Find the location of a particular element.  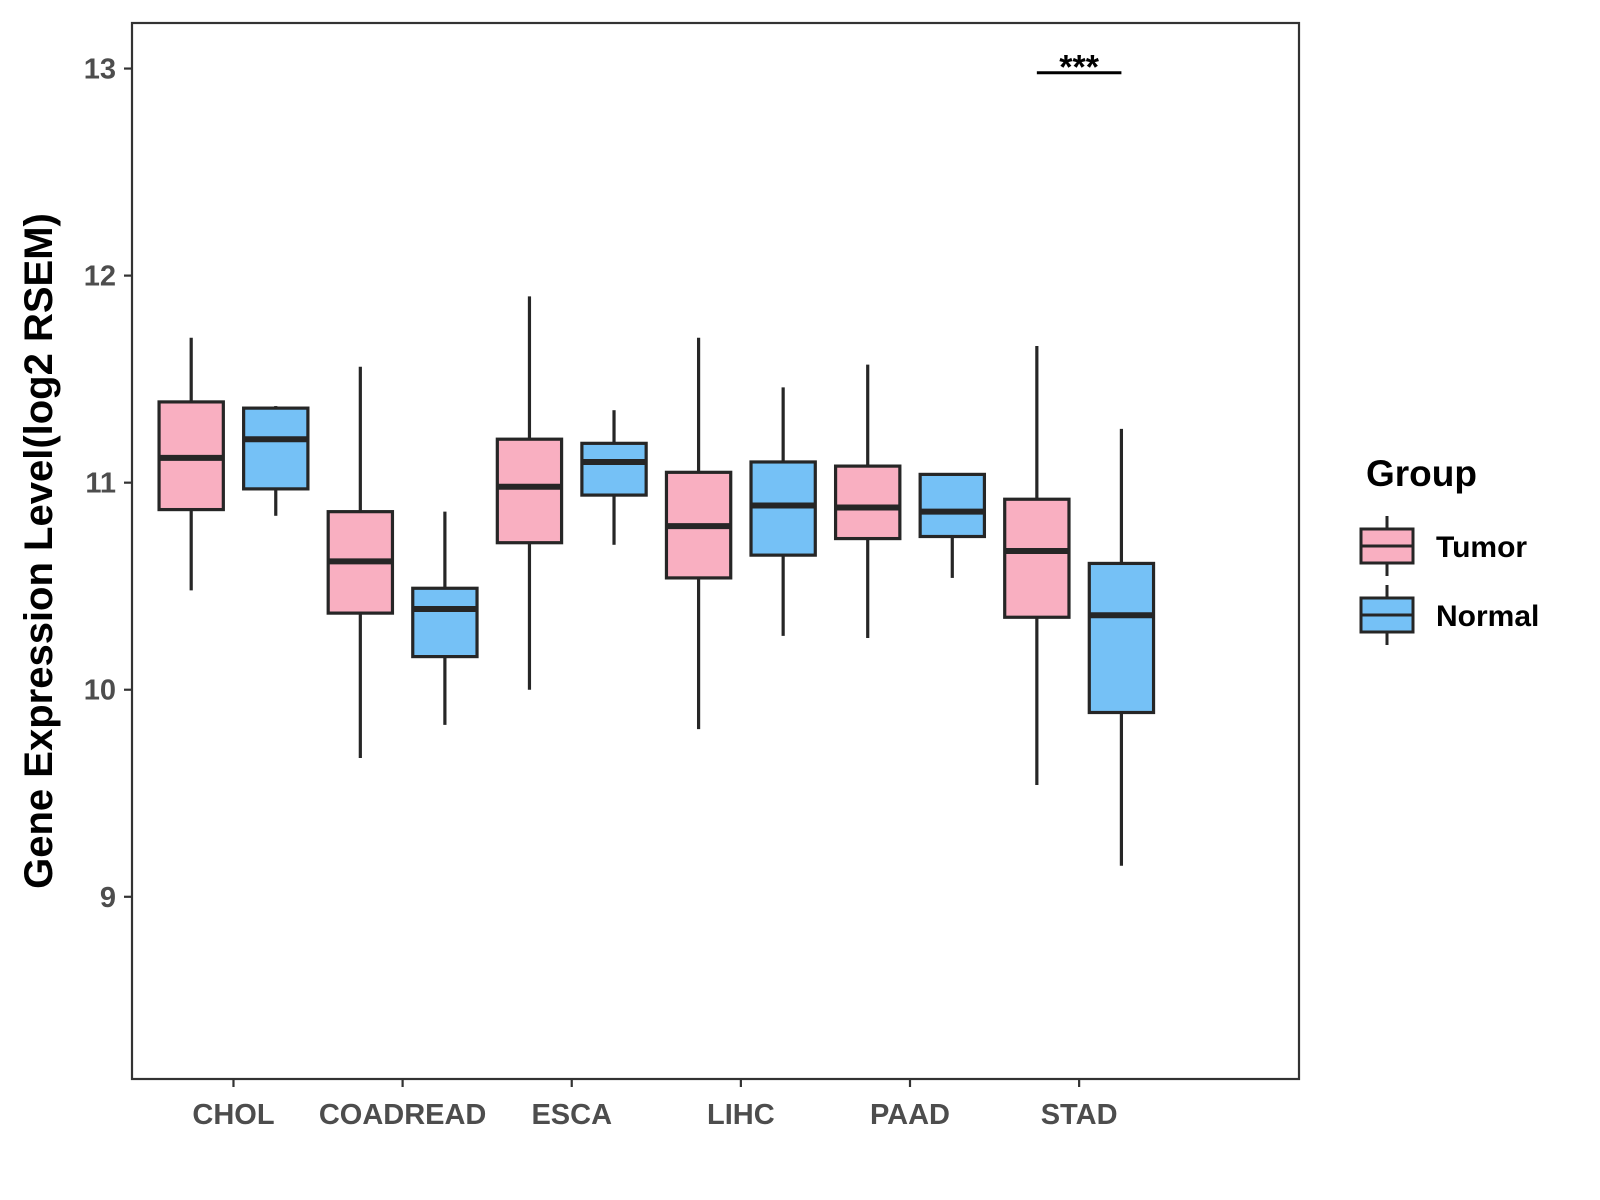

legend: Group Tumor Normal is located at coordinates (1449, 549).